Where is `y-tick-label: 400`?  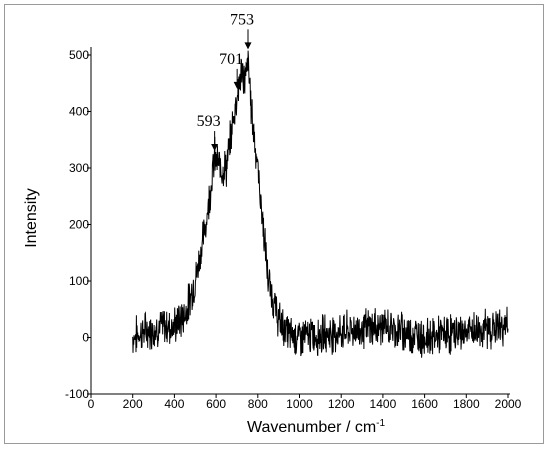 y-tick-label: 400 is located at coordinates (79, 112).